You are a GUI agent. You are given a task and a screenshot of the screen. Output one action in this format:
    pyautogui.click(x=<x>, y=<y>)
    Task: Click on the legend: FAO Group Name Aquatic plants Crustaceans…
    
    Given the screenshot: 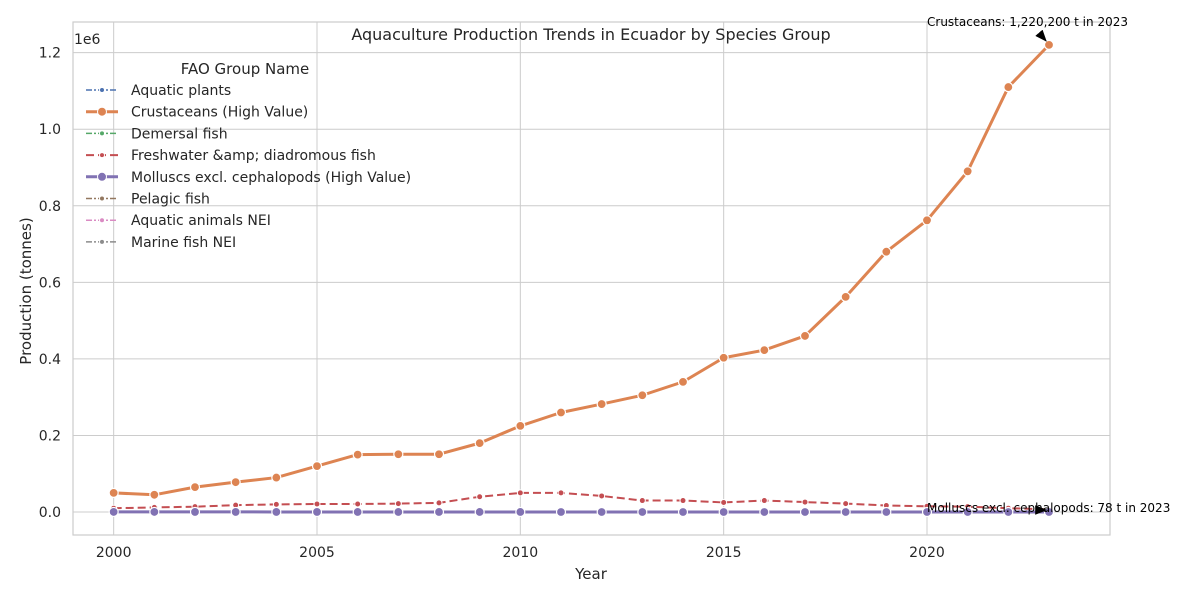 What is the action you would take?
    pyautogui.click(x=248, y=155)
    